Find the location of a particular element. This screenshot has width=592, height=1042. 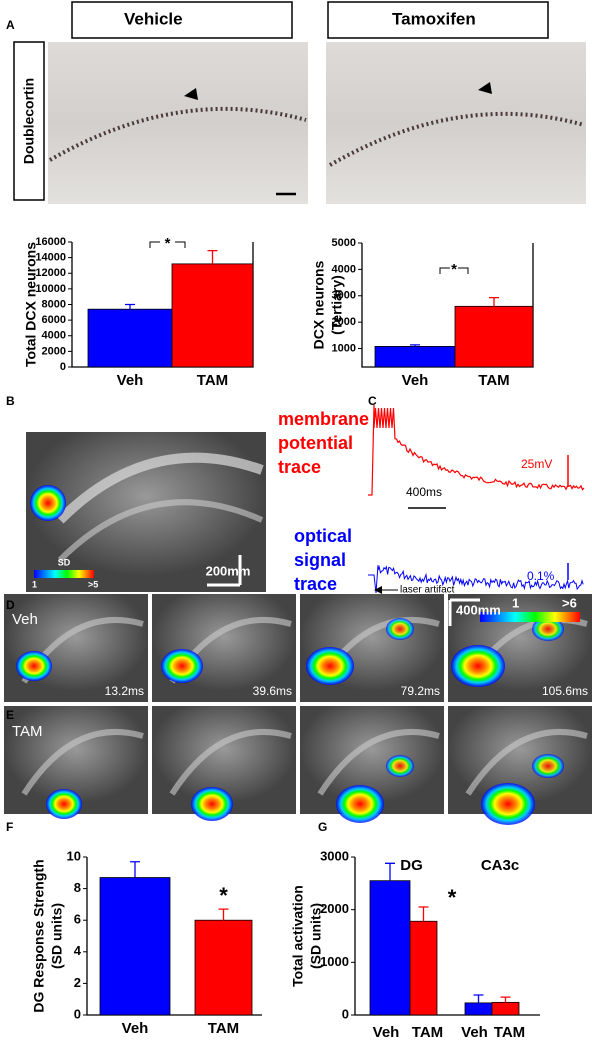

microscopy-image is located at coordinates (178, 123).